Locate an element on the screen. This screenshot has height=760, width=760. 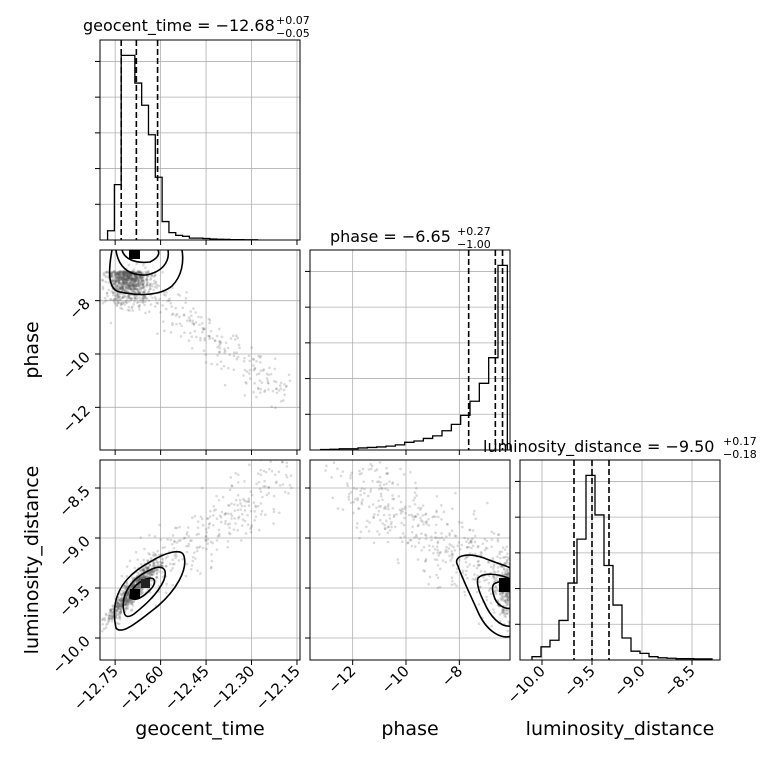
svg-text: −0.05 is located at coordinates (293, 33).